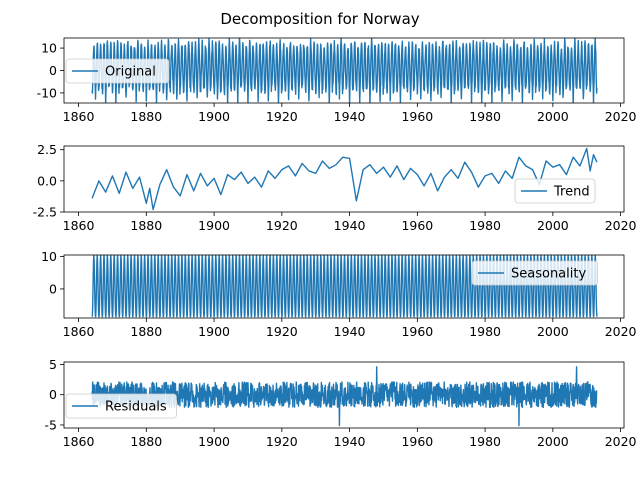 The height and width of the screenshot is (480, 640). Describe the element at coordinates (553, 116) in the screenshot. I see `original-x-tick-label: 2000` at that location.